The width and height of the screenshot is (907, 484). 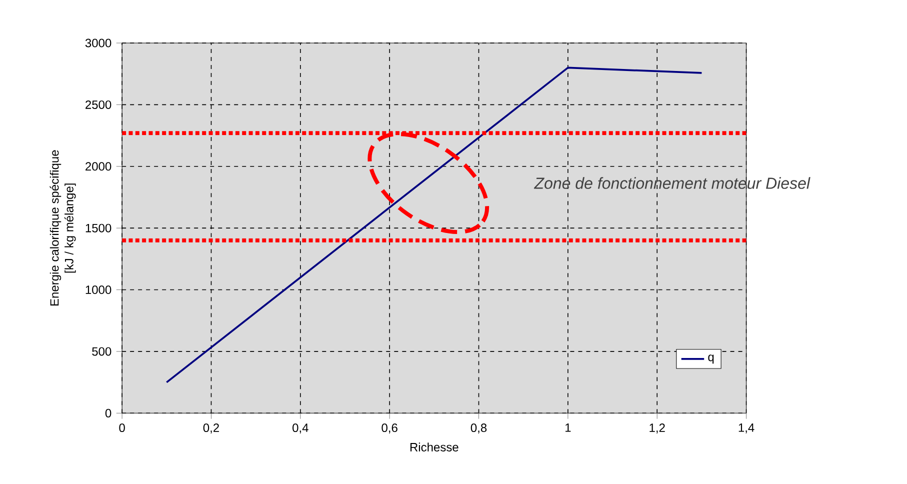 I want to click on y-tick-label: 500, so click(x=102, y=351).